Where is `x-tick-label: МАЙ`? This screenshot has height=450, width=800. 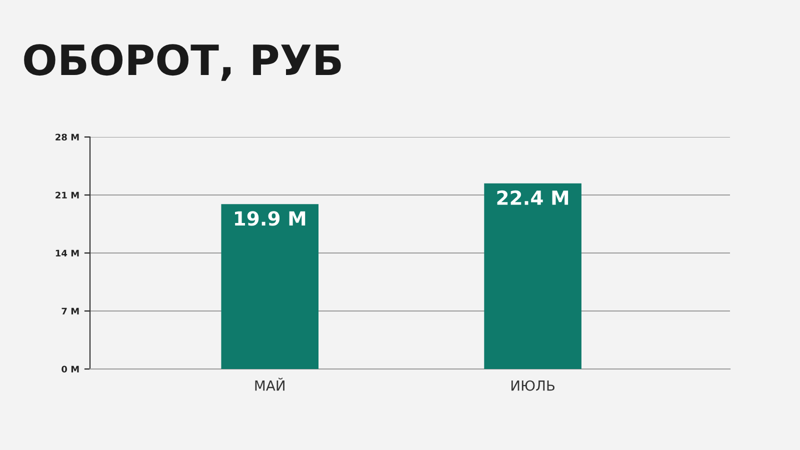
x-tick-label: МАЙ is located at coordinates (269, 384).